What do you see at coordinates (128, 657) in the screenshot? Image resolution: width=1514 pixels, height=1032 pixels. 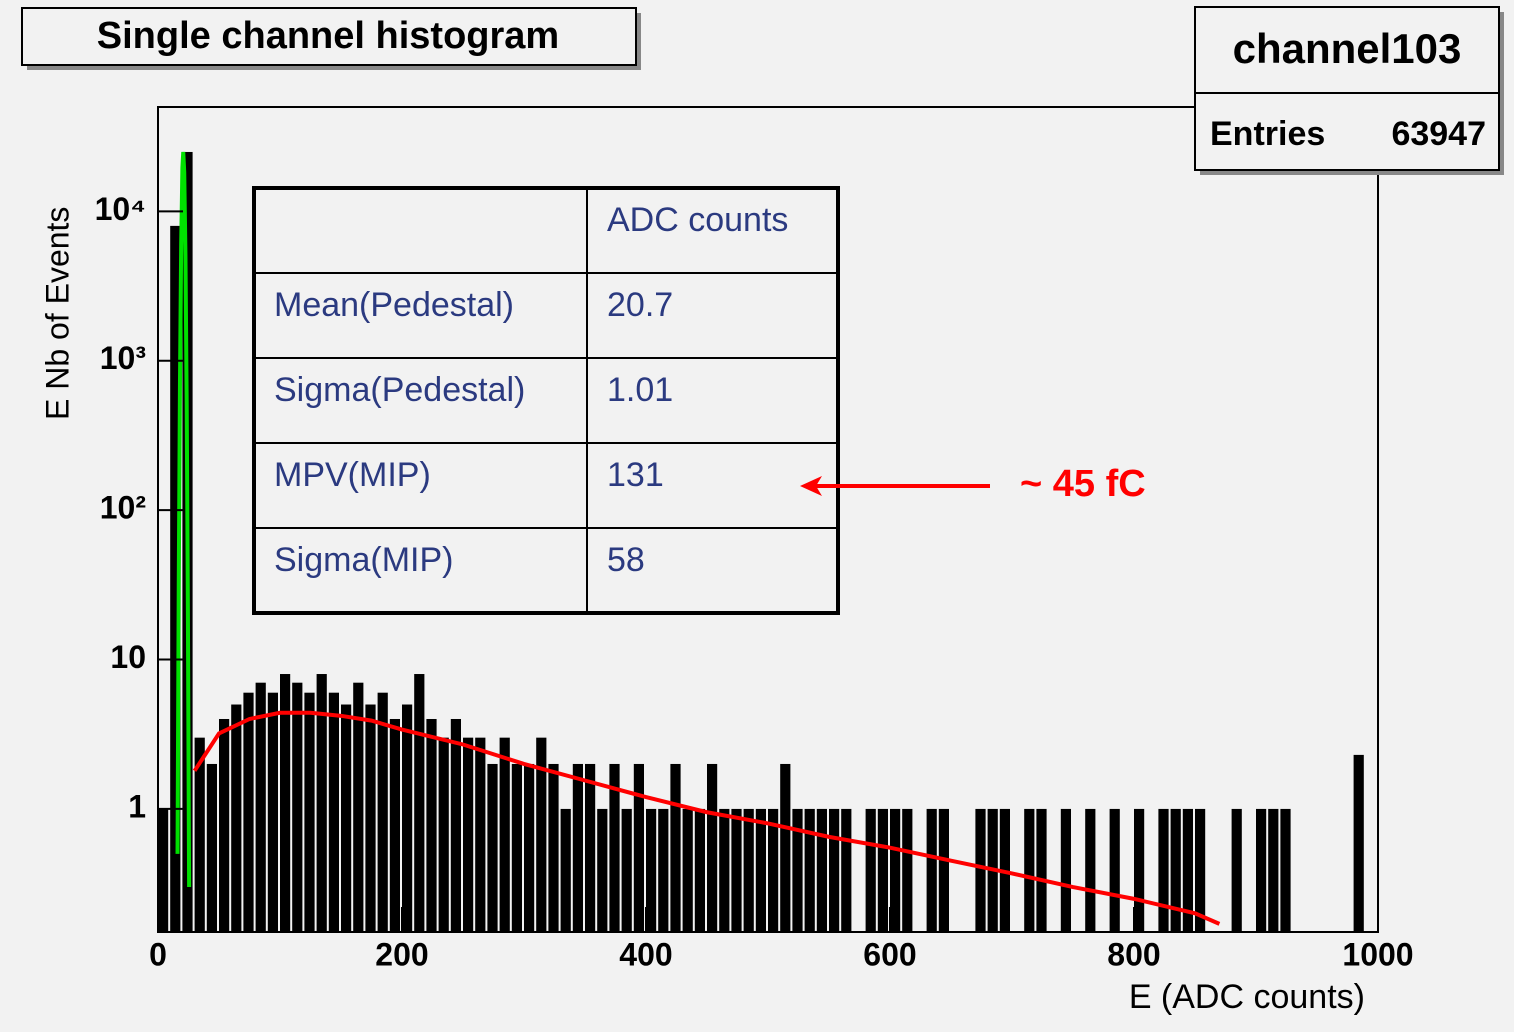 I see `y-tick-label: 10` at bounding box center [128, 657].